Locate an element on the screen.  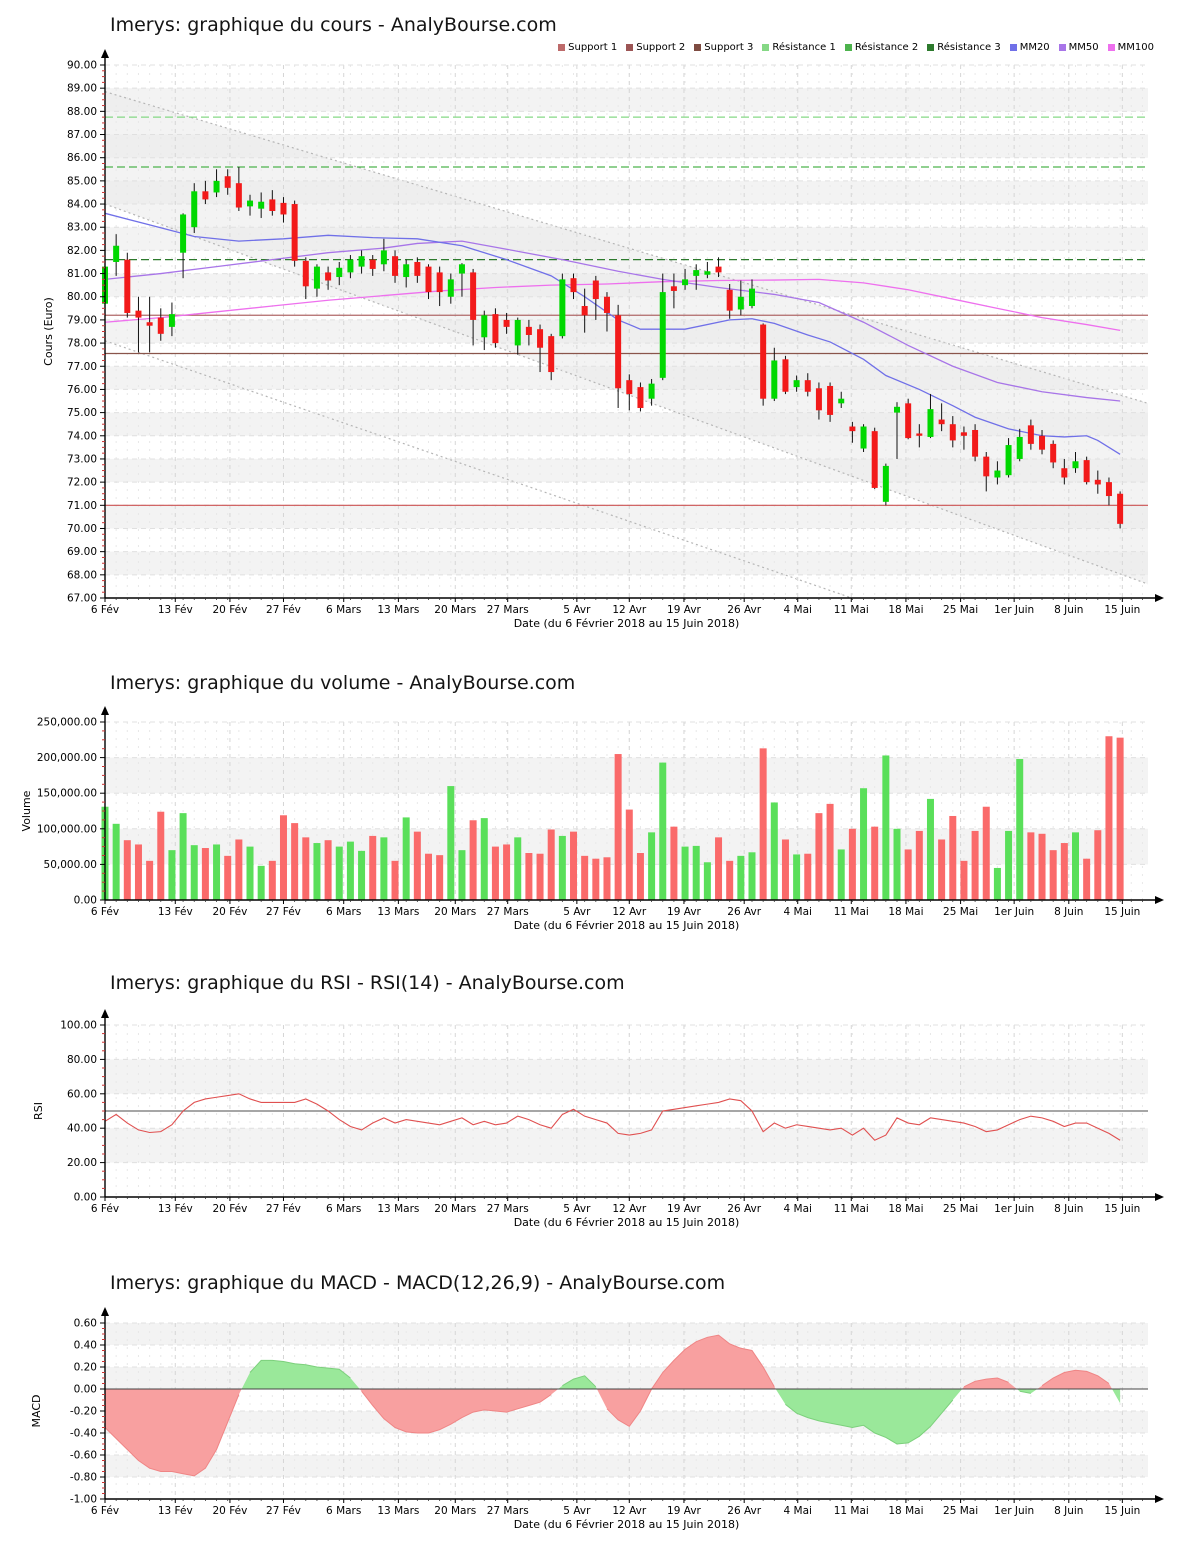
y-axis-arrow is located at coordinates (105, 1013).